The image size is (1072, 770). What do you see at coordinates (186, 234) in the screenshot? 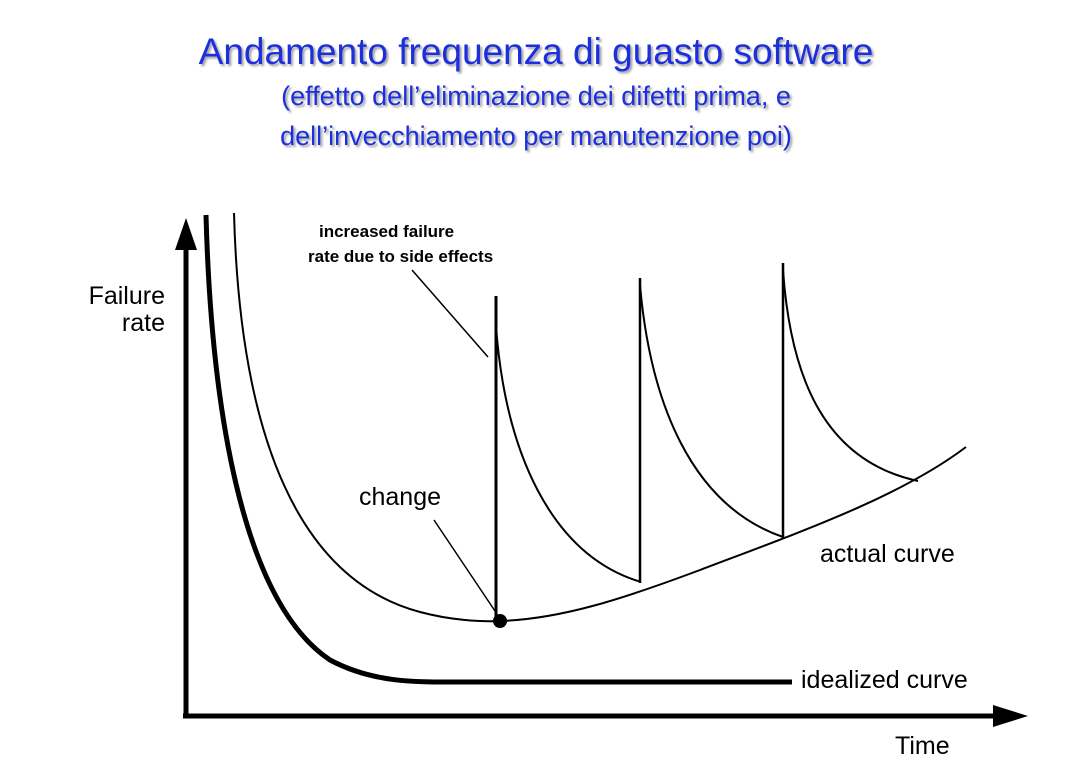
I see `y-axis-arrowhead` at bounding box center [186, 234].